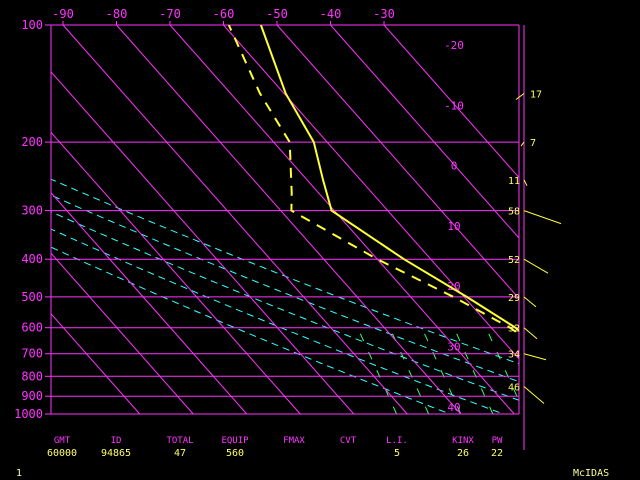  I want to click on isotherm-label: -10, so click(454, 105).